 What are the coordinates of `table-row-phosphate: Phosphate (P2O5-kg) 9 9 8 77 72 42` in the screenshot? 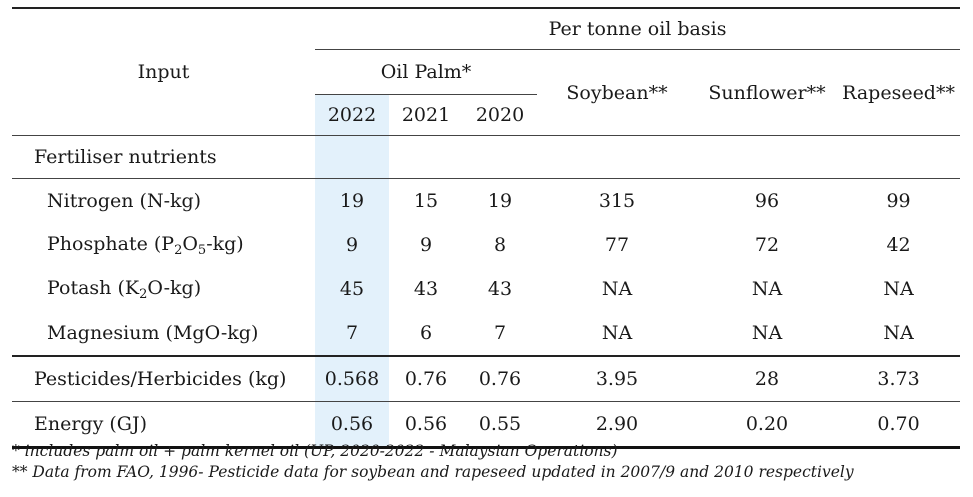 It's located at (486, 245).